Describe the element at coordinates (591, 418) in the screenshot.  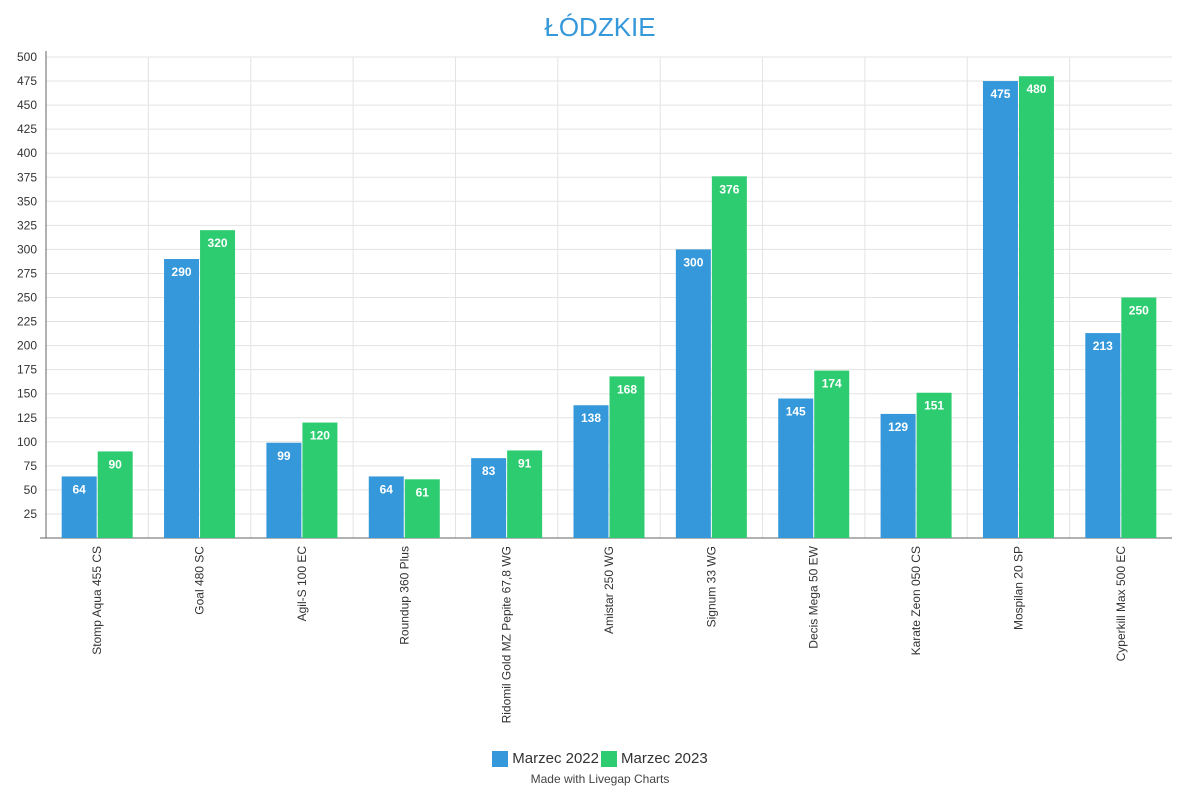
I see `bar-value-label: 138` at that location.